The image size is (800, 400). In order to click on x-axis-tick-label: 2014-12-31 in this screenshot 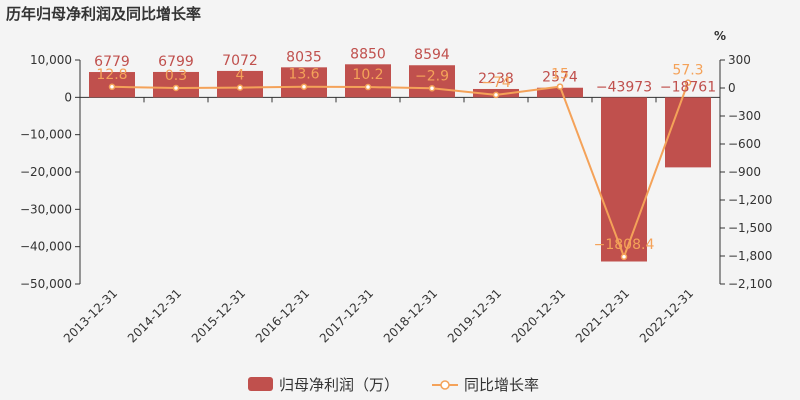, I will do `click(154, 315)`.